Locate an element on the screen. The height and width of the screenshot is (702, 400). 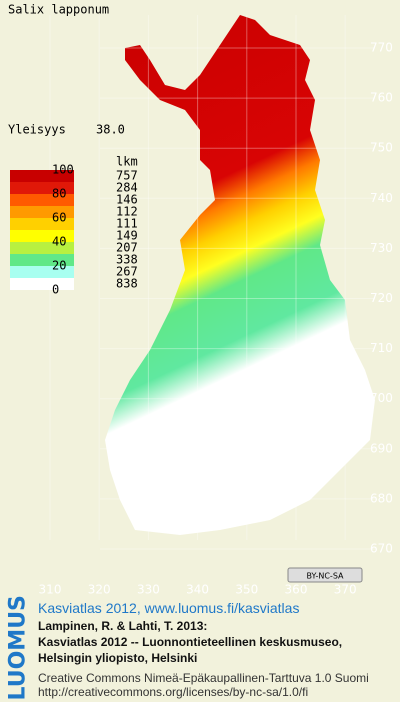
species-title: Salix lapponum is located at coordinates (58, 10).